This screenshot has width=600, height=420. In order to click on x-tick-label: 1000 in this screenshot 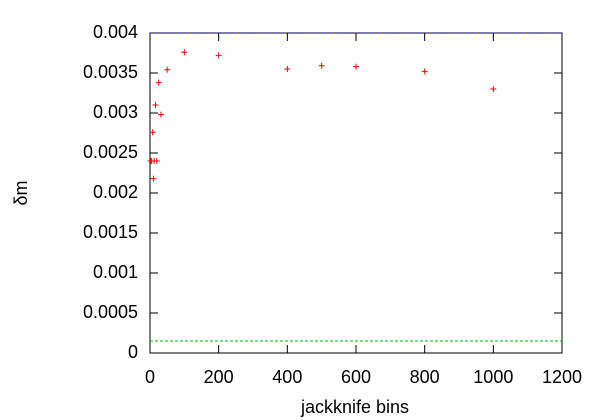, I will do `click(493, 377)`.